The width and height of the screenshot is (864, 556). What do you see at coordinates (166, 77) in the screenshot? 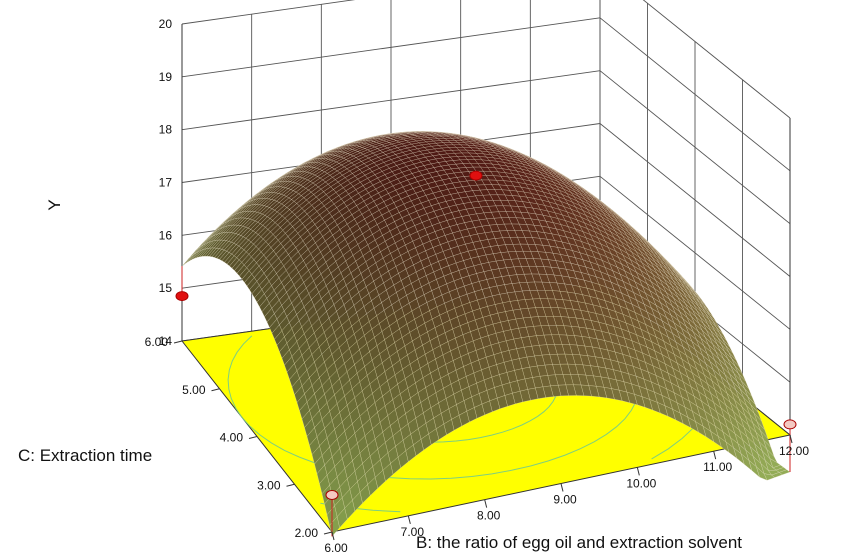
I see `z-tick-label: 19` at bounding box center [166, 77].